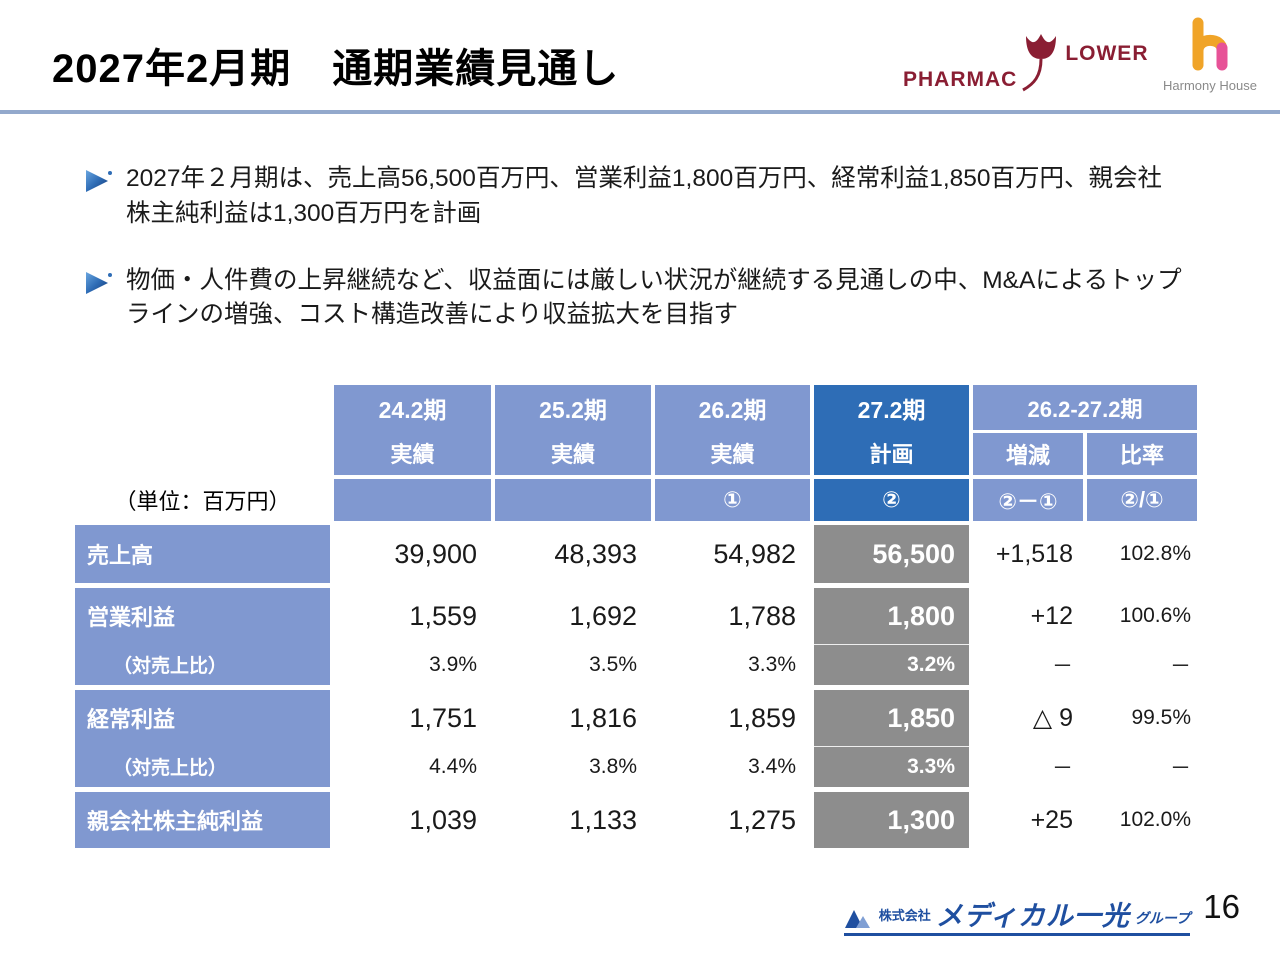  I want to click on cell-value: 1,275, so click(732, 820).